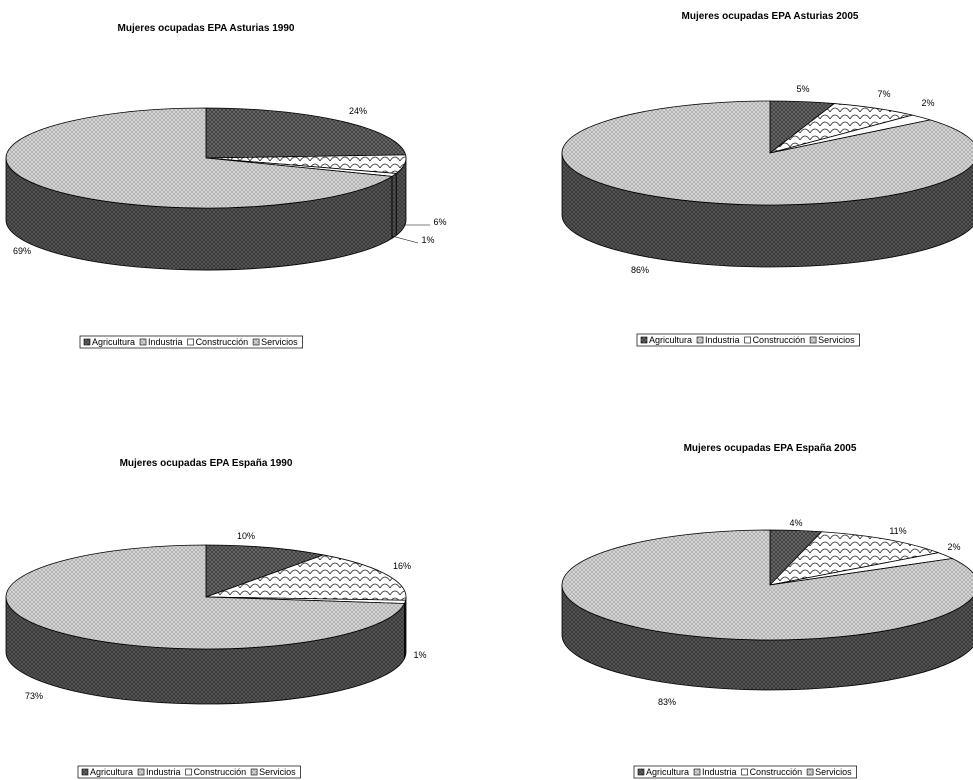  Describe the element at coordinates (246, 536) in the screenshot. I see `data-label-agricultura: 10%` at that location.